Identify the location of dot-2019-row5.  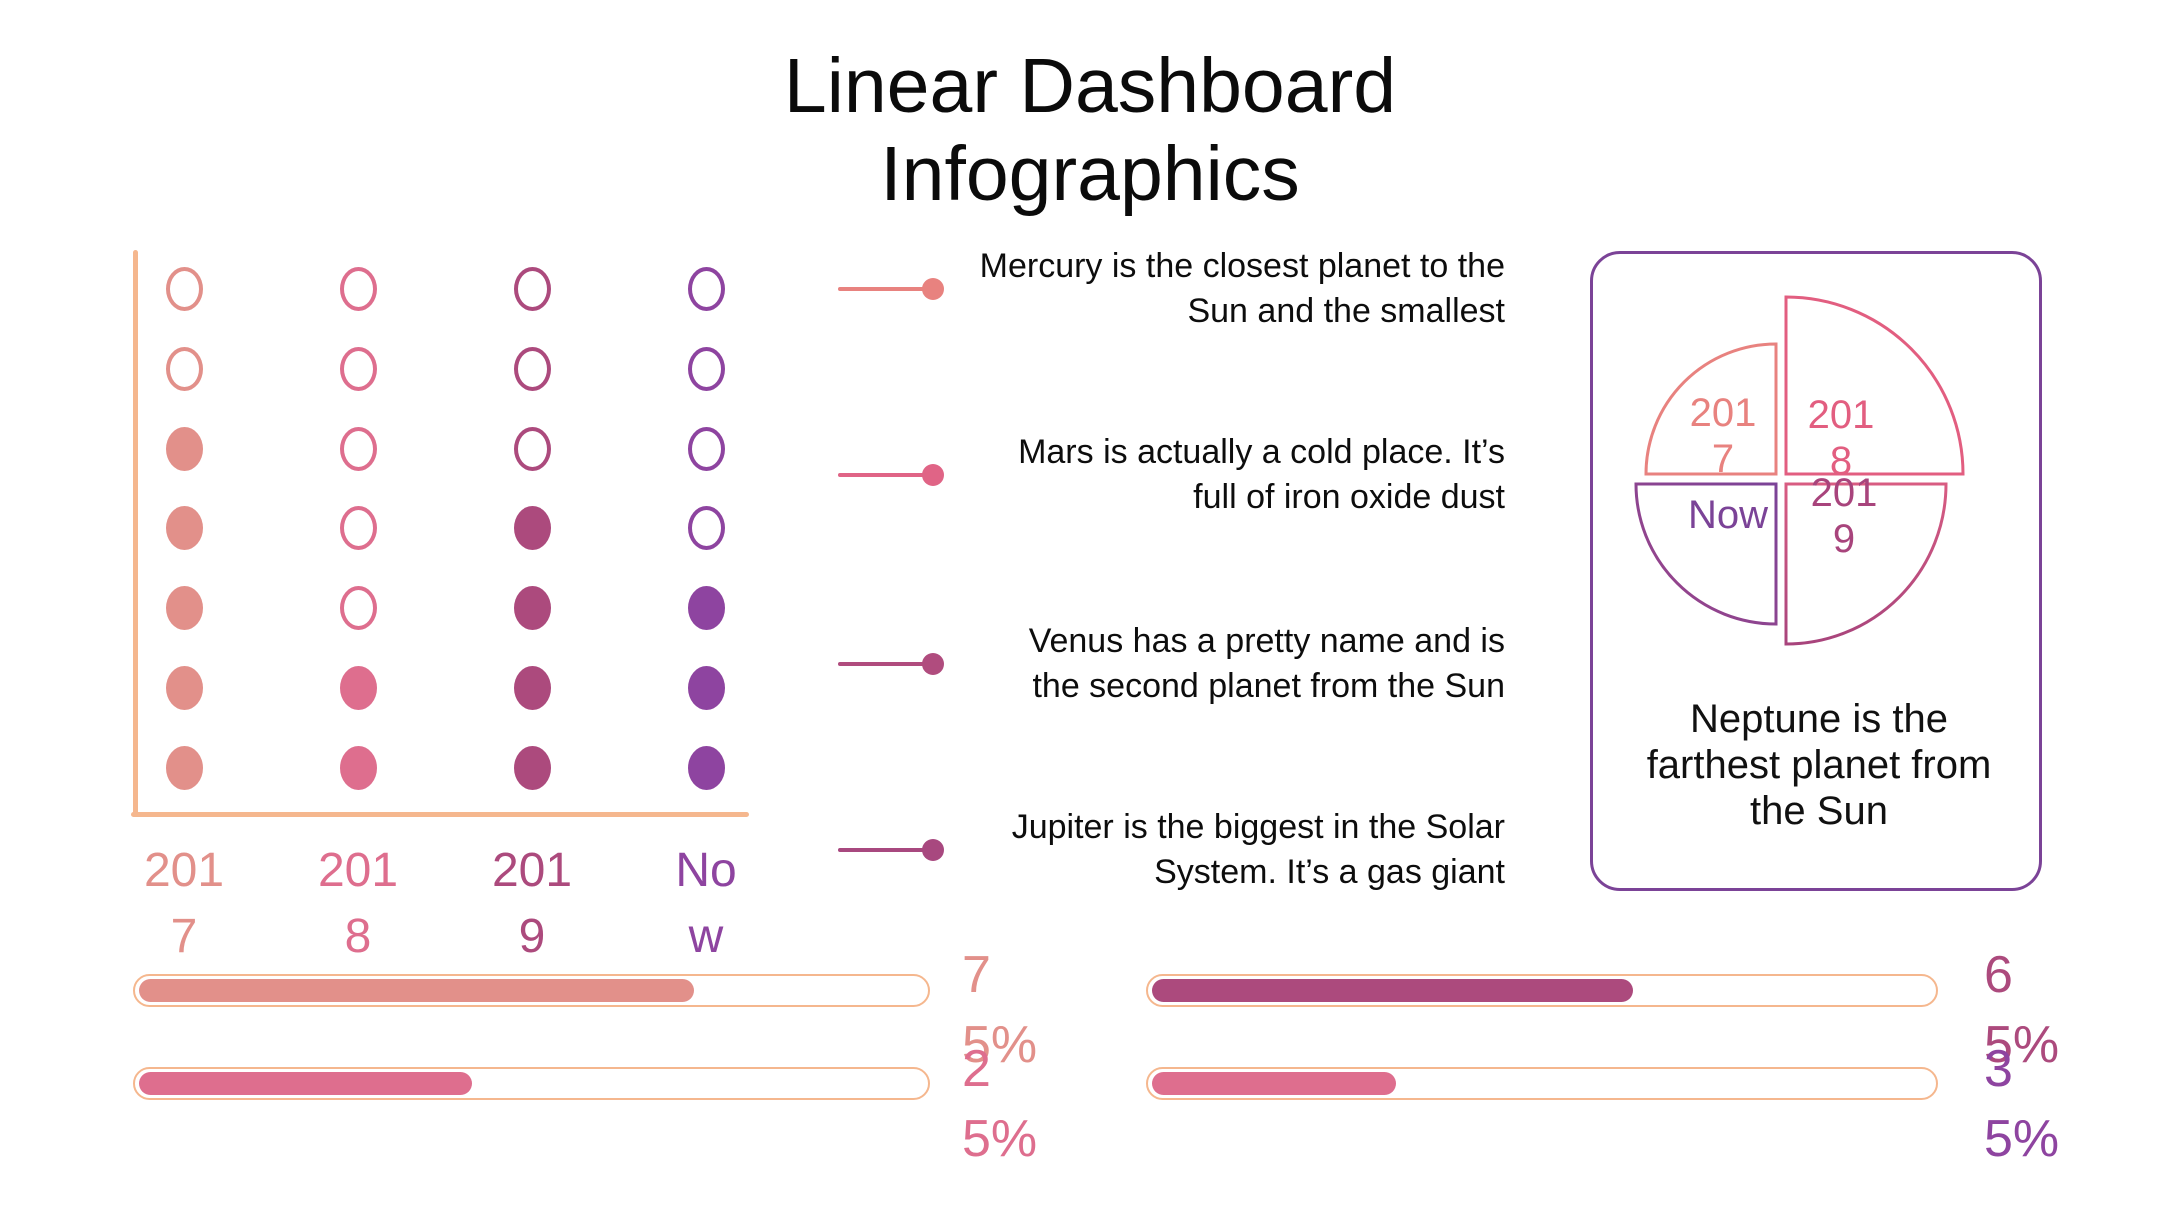
(532, 608).